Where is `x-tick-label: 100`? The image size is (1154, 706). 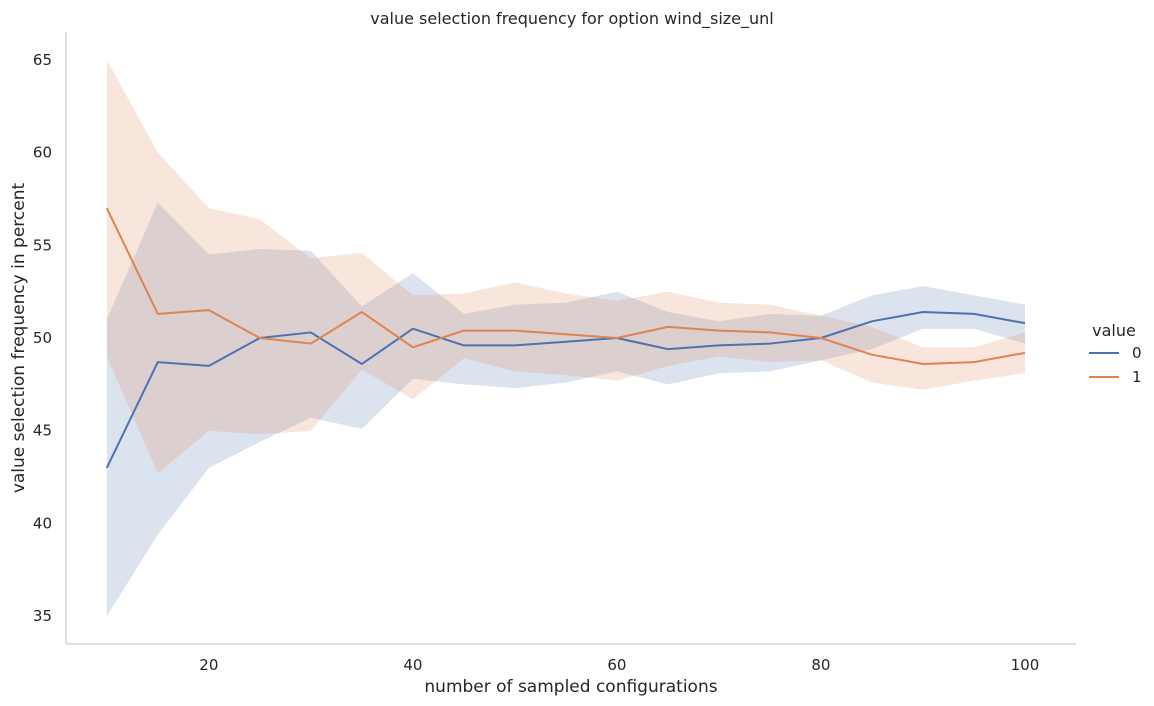
x-tick-label: 100 is located at coordinates (1025, 665).